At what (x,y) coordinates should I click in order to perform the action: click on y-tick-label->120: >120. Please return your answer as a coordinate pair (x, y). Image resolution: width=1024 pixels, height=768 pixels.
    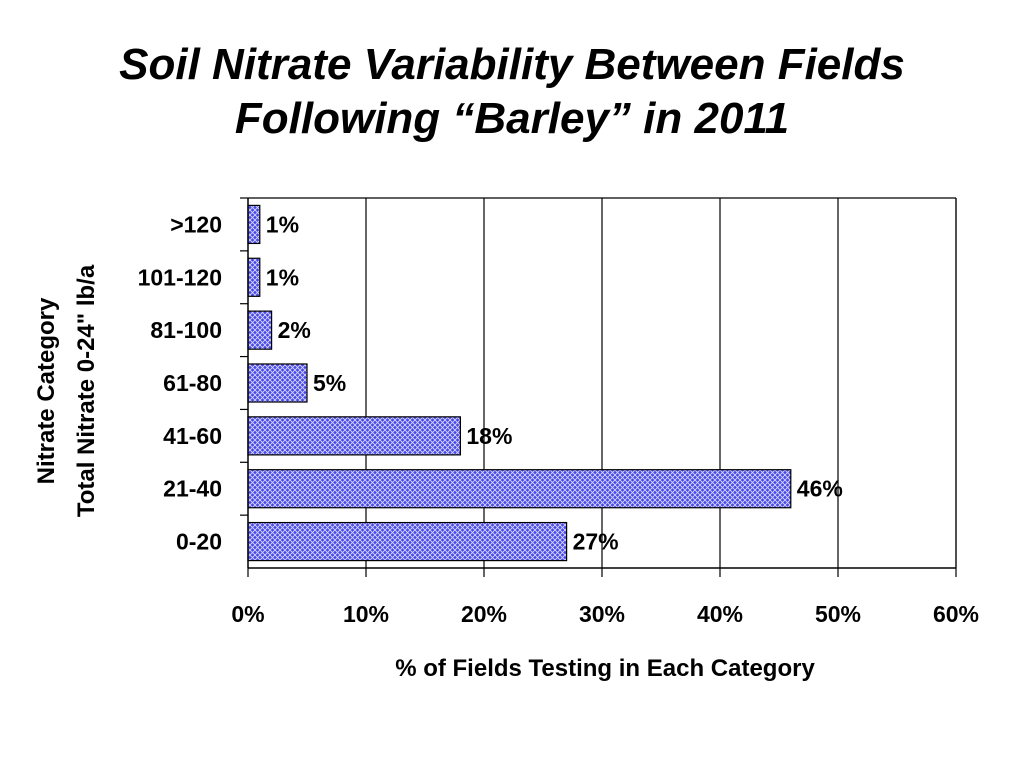
    Looking at the image, I should click on (196, 224).